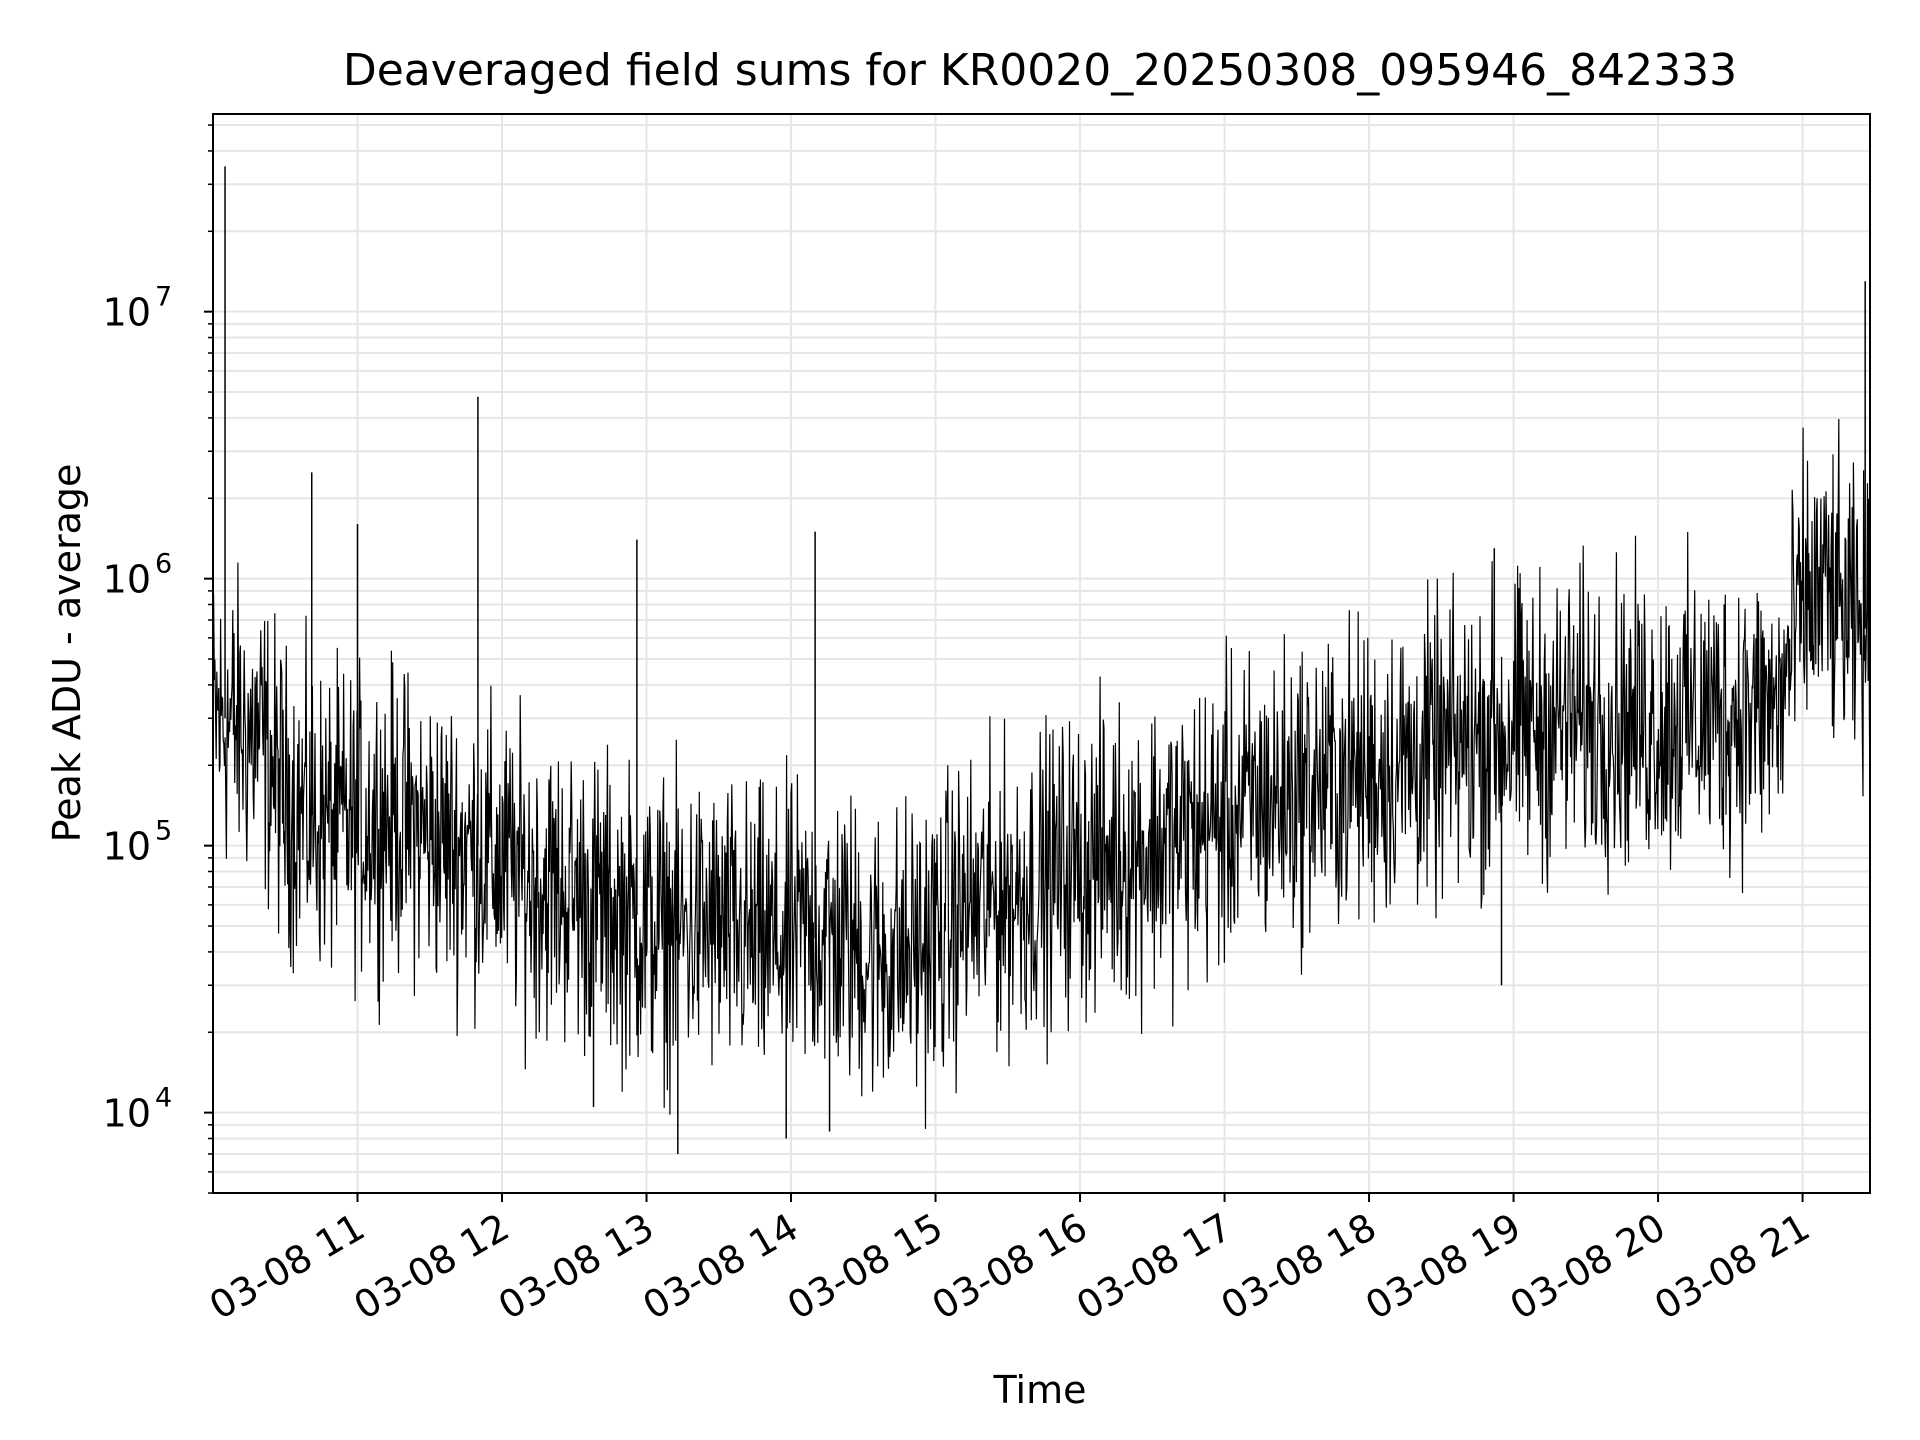  What do you see at coordinates (163, 1098) in the screenshot?
I see `y-tick-exponent: 4` at bounding box center [163, 1098].